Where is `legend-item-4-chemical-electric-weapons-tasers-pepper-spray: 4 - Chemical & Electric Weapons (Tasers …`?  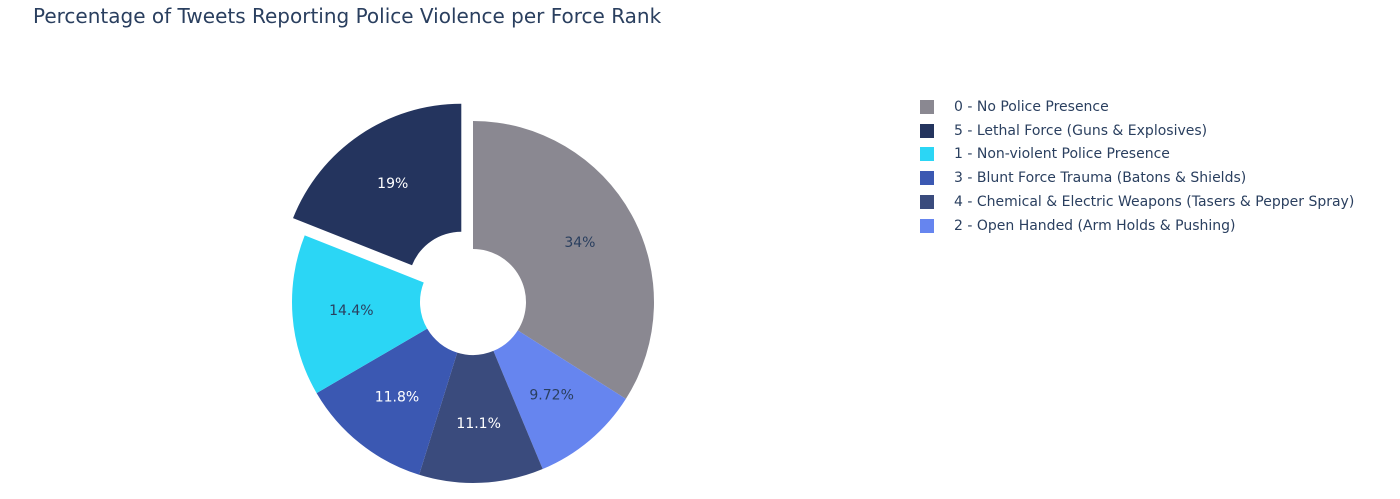
legend-item-4-chemical-electric-weapons-tasers-pepper-spray: 4 - Chemical & Electric Weapons (Tasers … is located at coordinates (1137, 202).